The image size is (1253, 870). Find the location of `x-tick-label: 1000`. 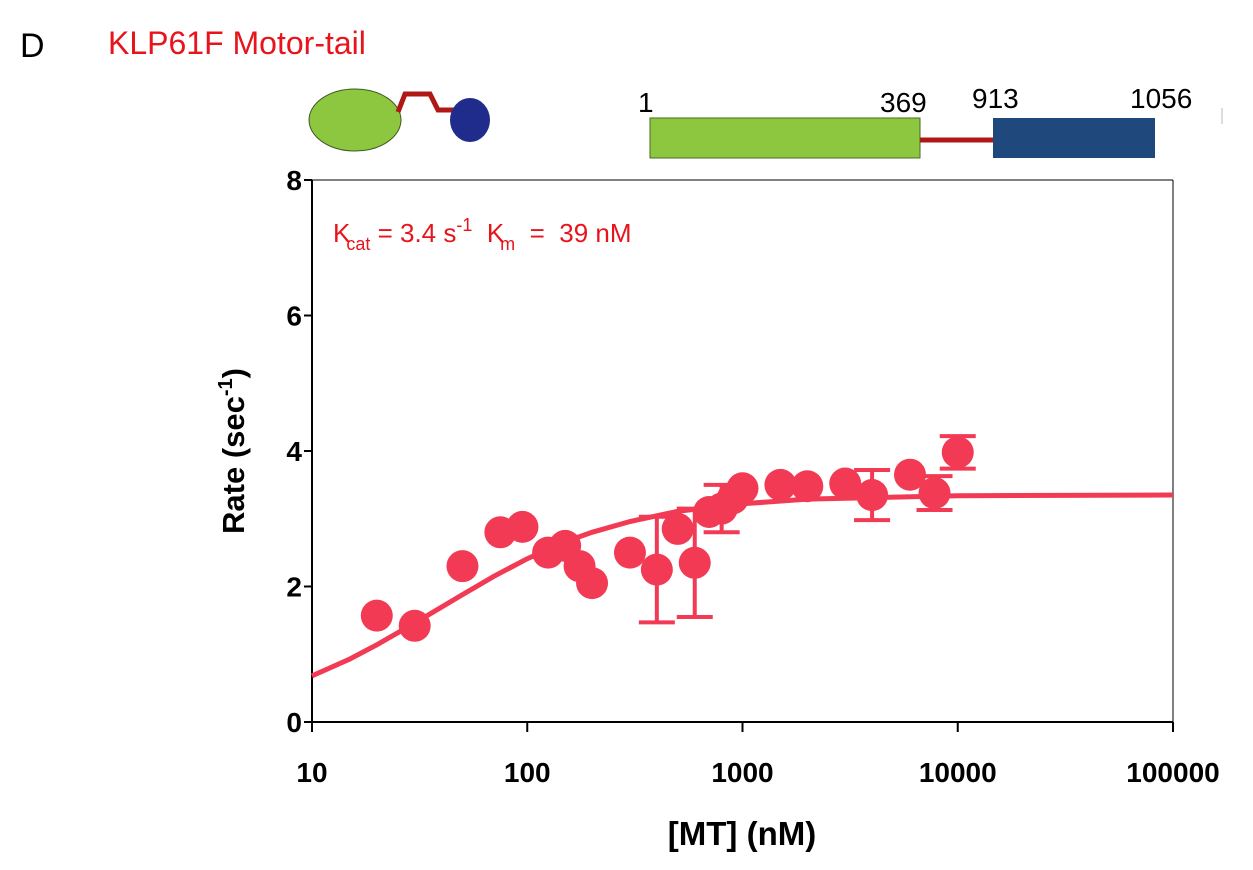

x-tick-label: 1000 is located at coordinates (742, 772).